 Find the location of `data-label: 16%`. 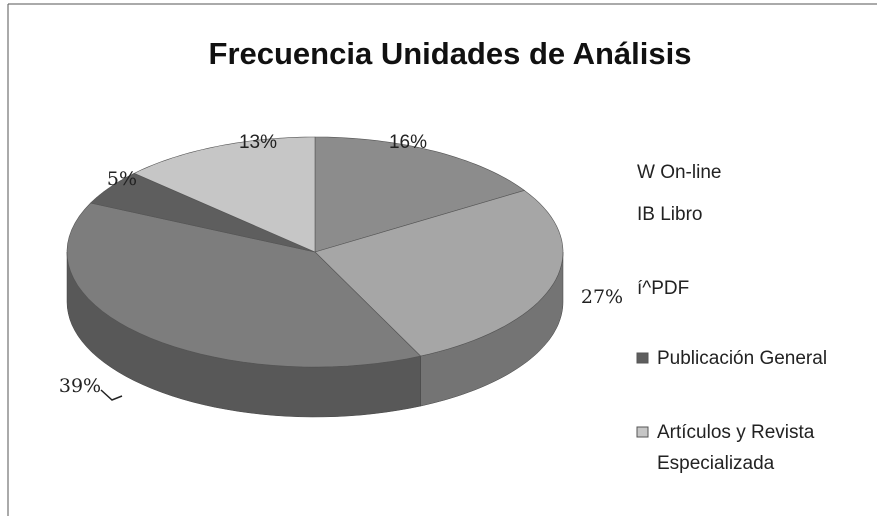

data-label: 16% is located at coordinates (408, 142).